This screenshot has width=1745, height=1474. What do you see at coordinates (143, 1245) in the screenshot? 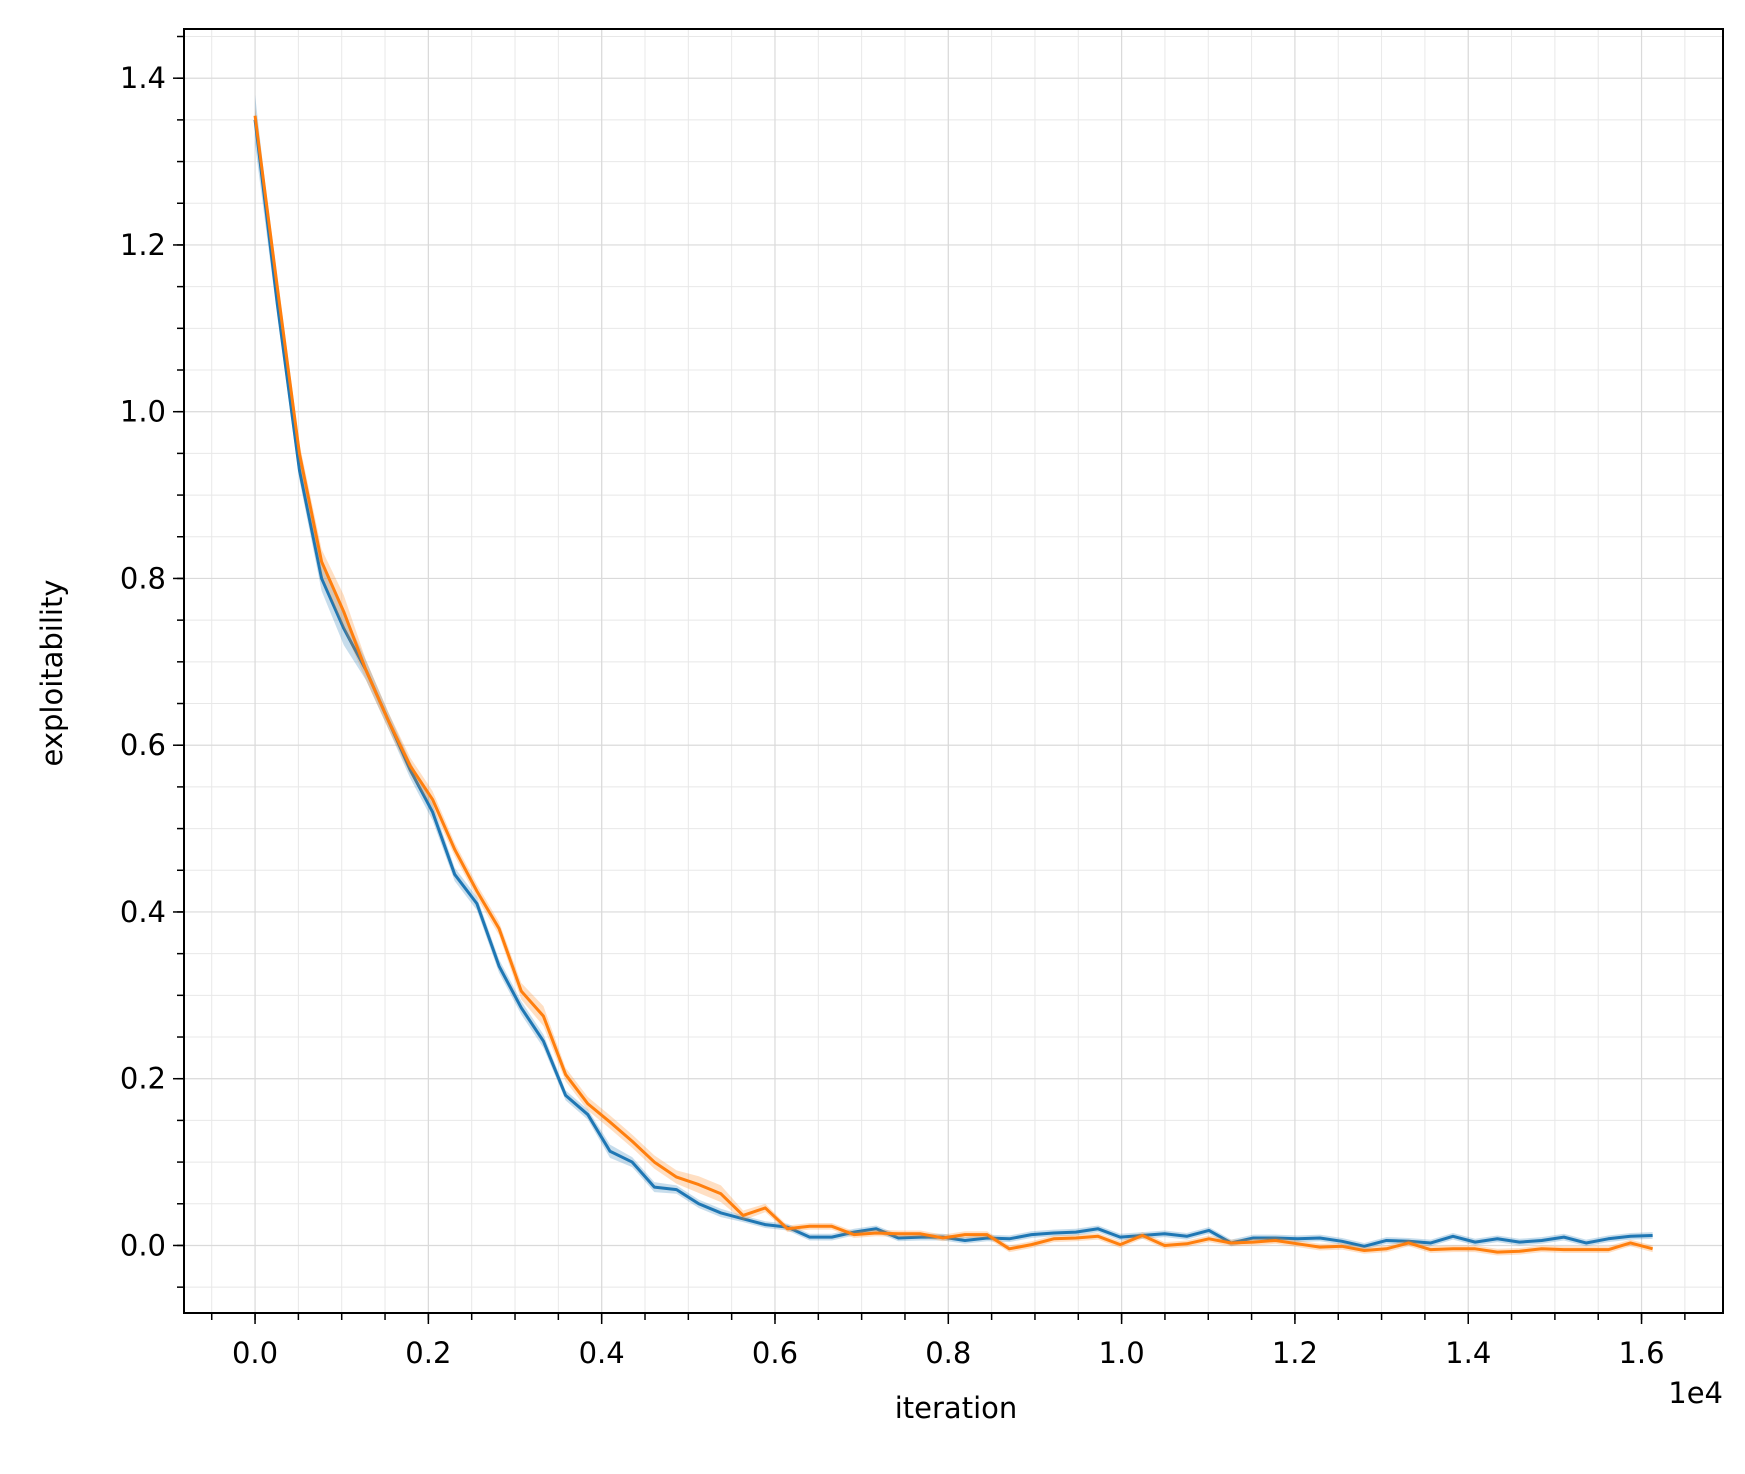
I see `y-tick-label: 0.0` at bounding box center [143, 1245].